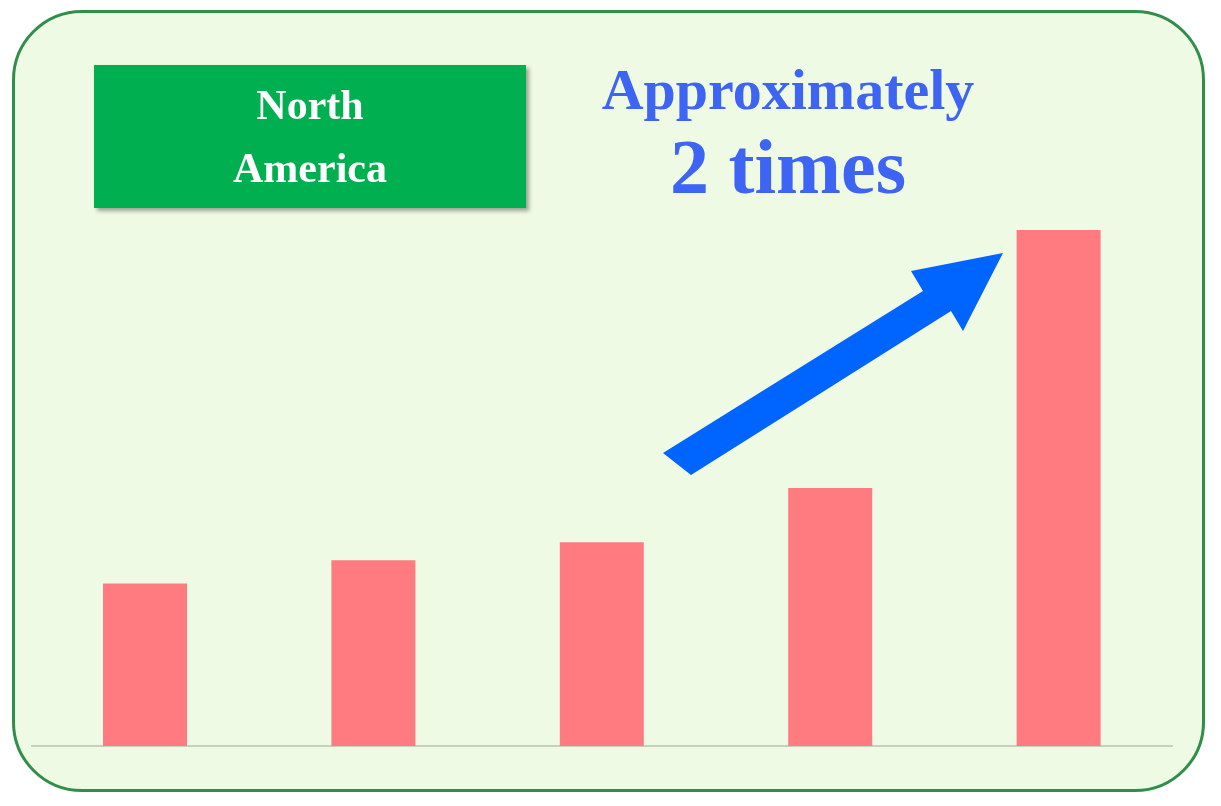 The width and height of the screenshot is (1221, 806). What do you see at coordinates (788, 133) in the screenshot?
I see `text: Approximately 2 times` at bounding box center [788, 133].